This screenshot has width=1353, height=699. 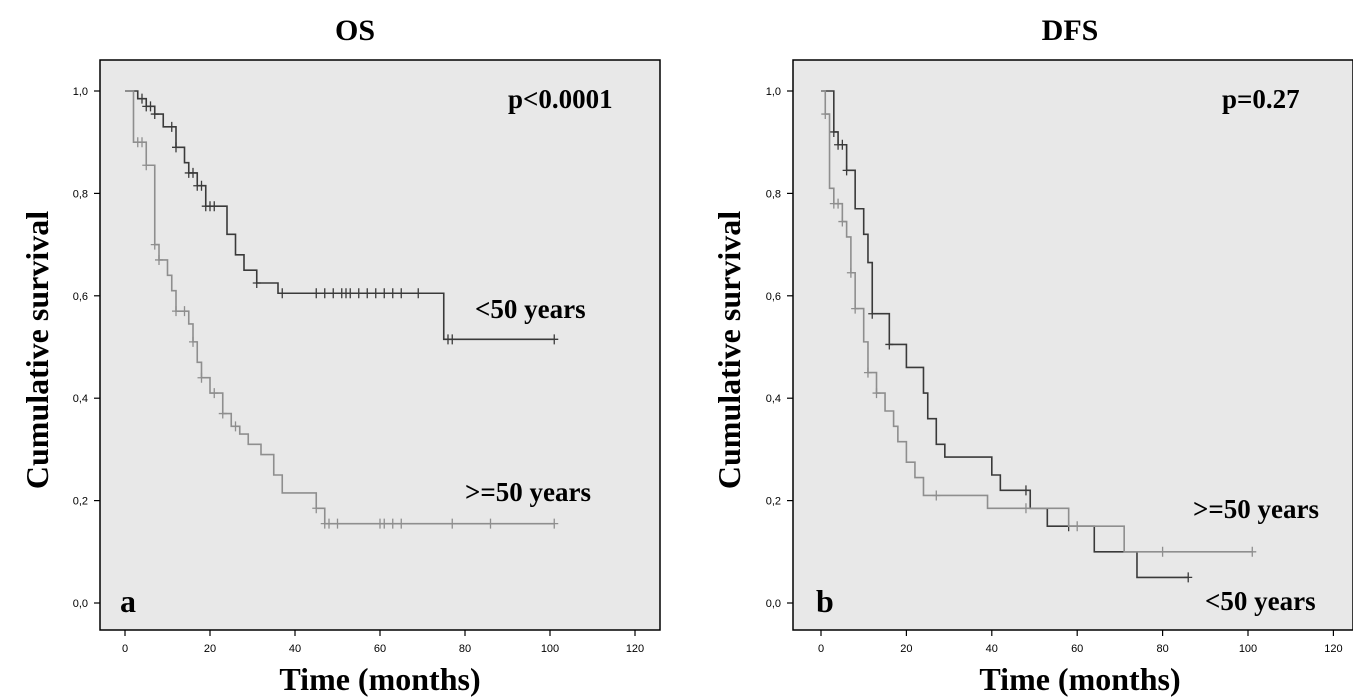 I want to click on os-chart-title: OS, so click(x=355, y=30).